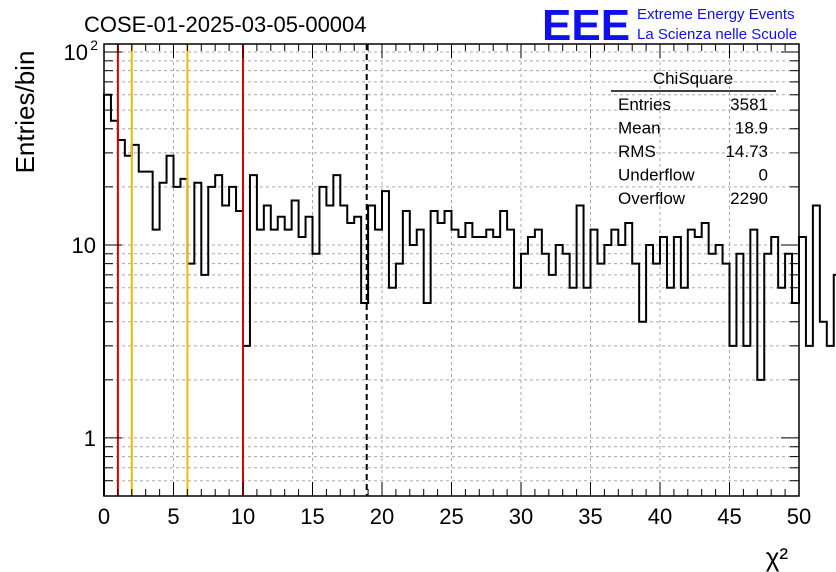  What do you see at coordinates (746, 151) in the screenshot?
I see `stats-row-value: 14.73` at bounding box center [746, 151].